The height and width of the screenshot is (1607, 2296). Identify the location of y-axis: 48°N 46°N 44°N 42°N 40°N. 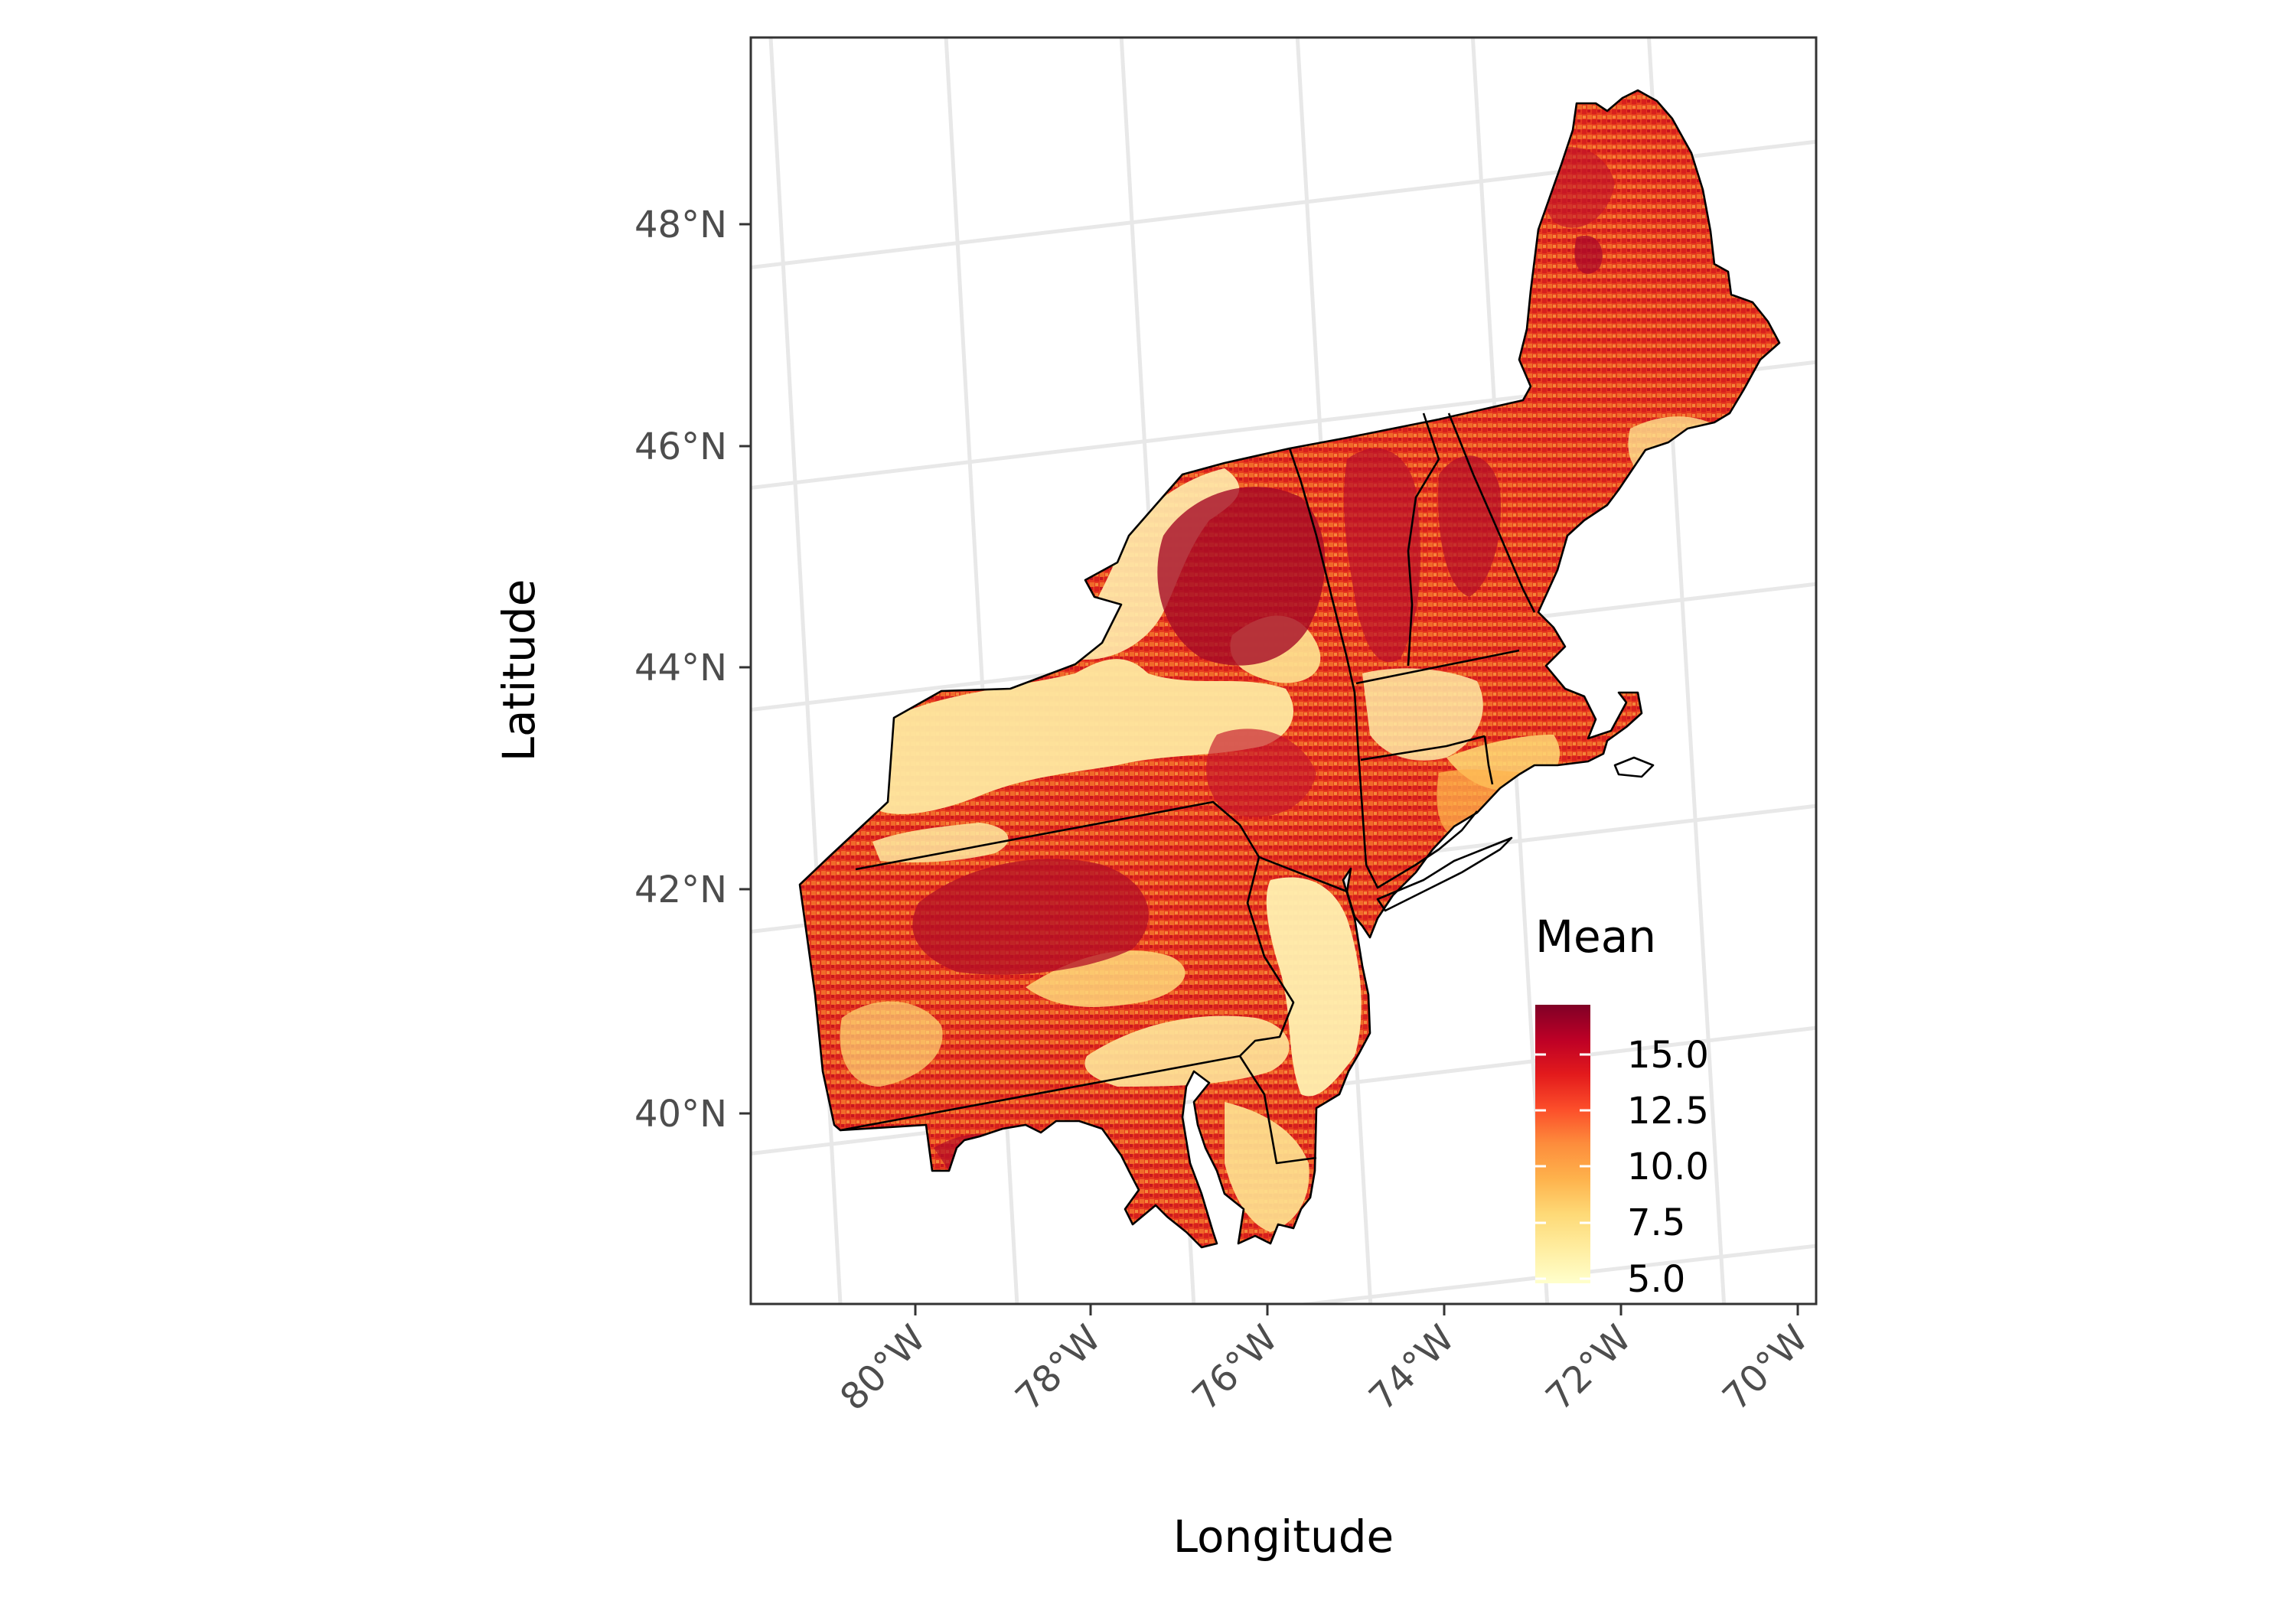
(692, 670).